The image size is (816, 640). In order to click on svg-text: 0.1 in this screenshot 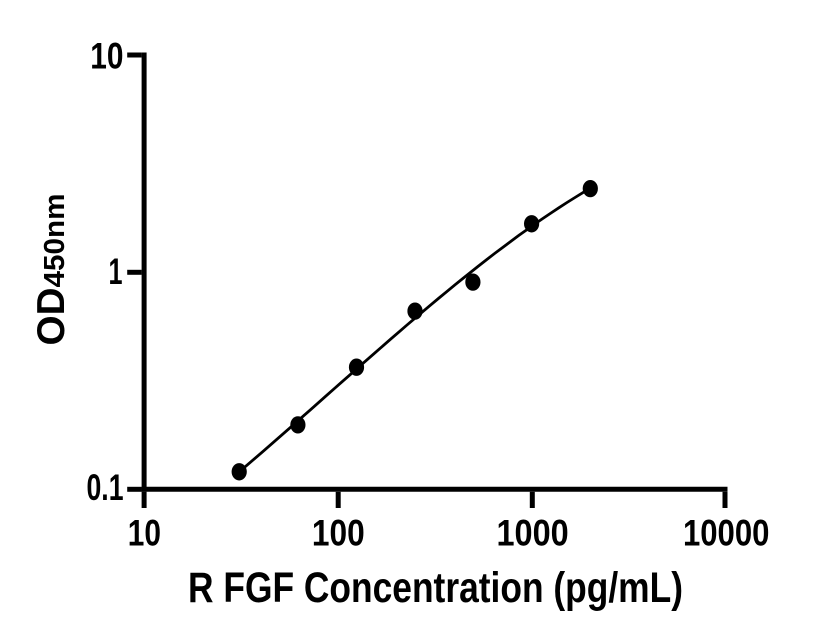, I will do `click(105, 487)`.